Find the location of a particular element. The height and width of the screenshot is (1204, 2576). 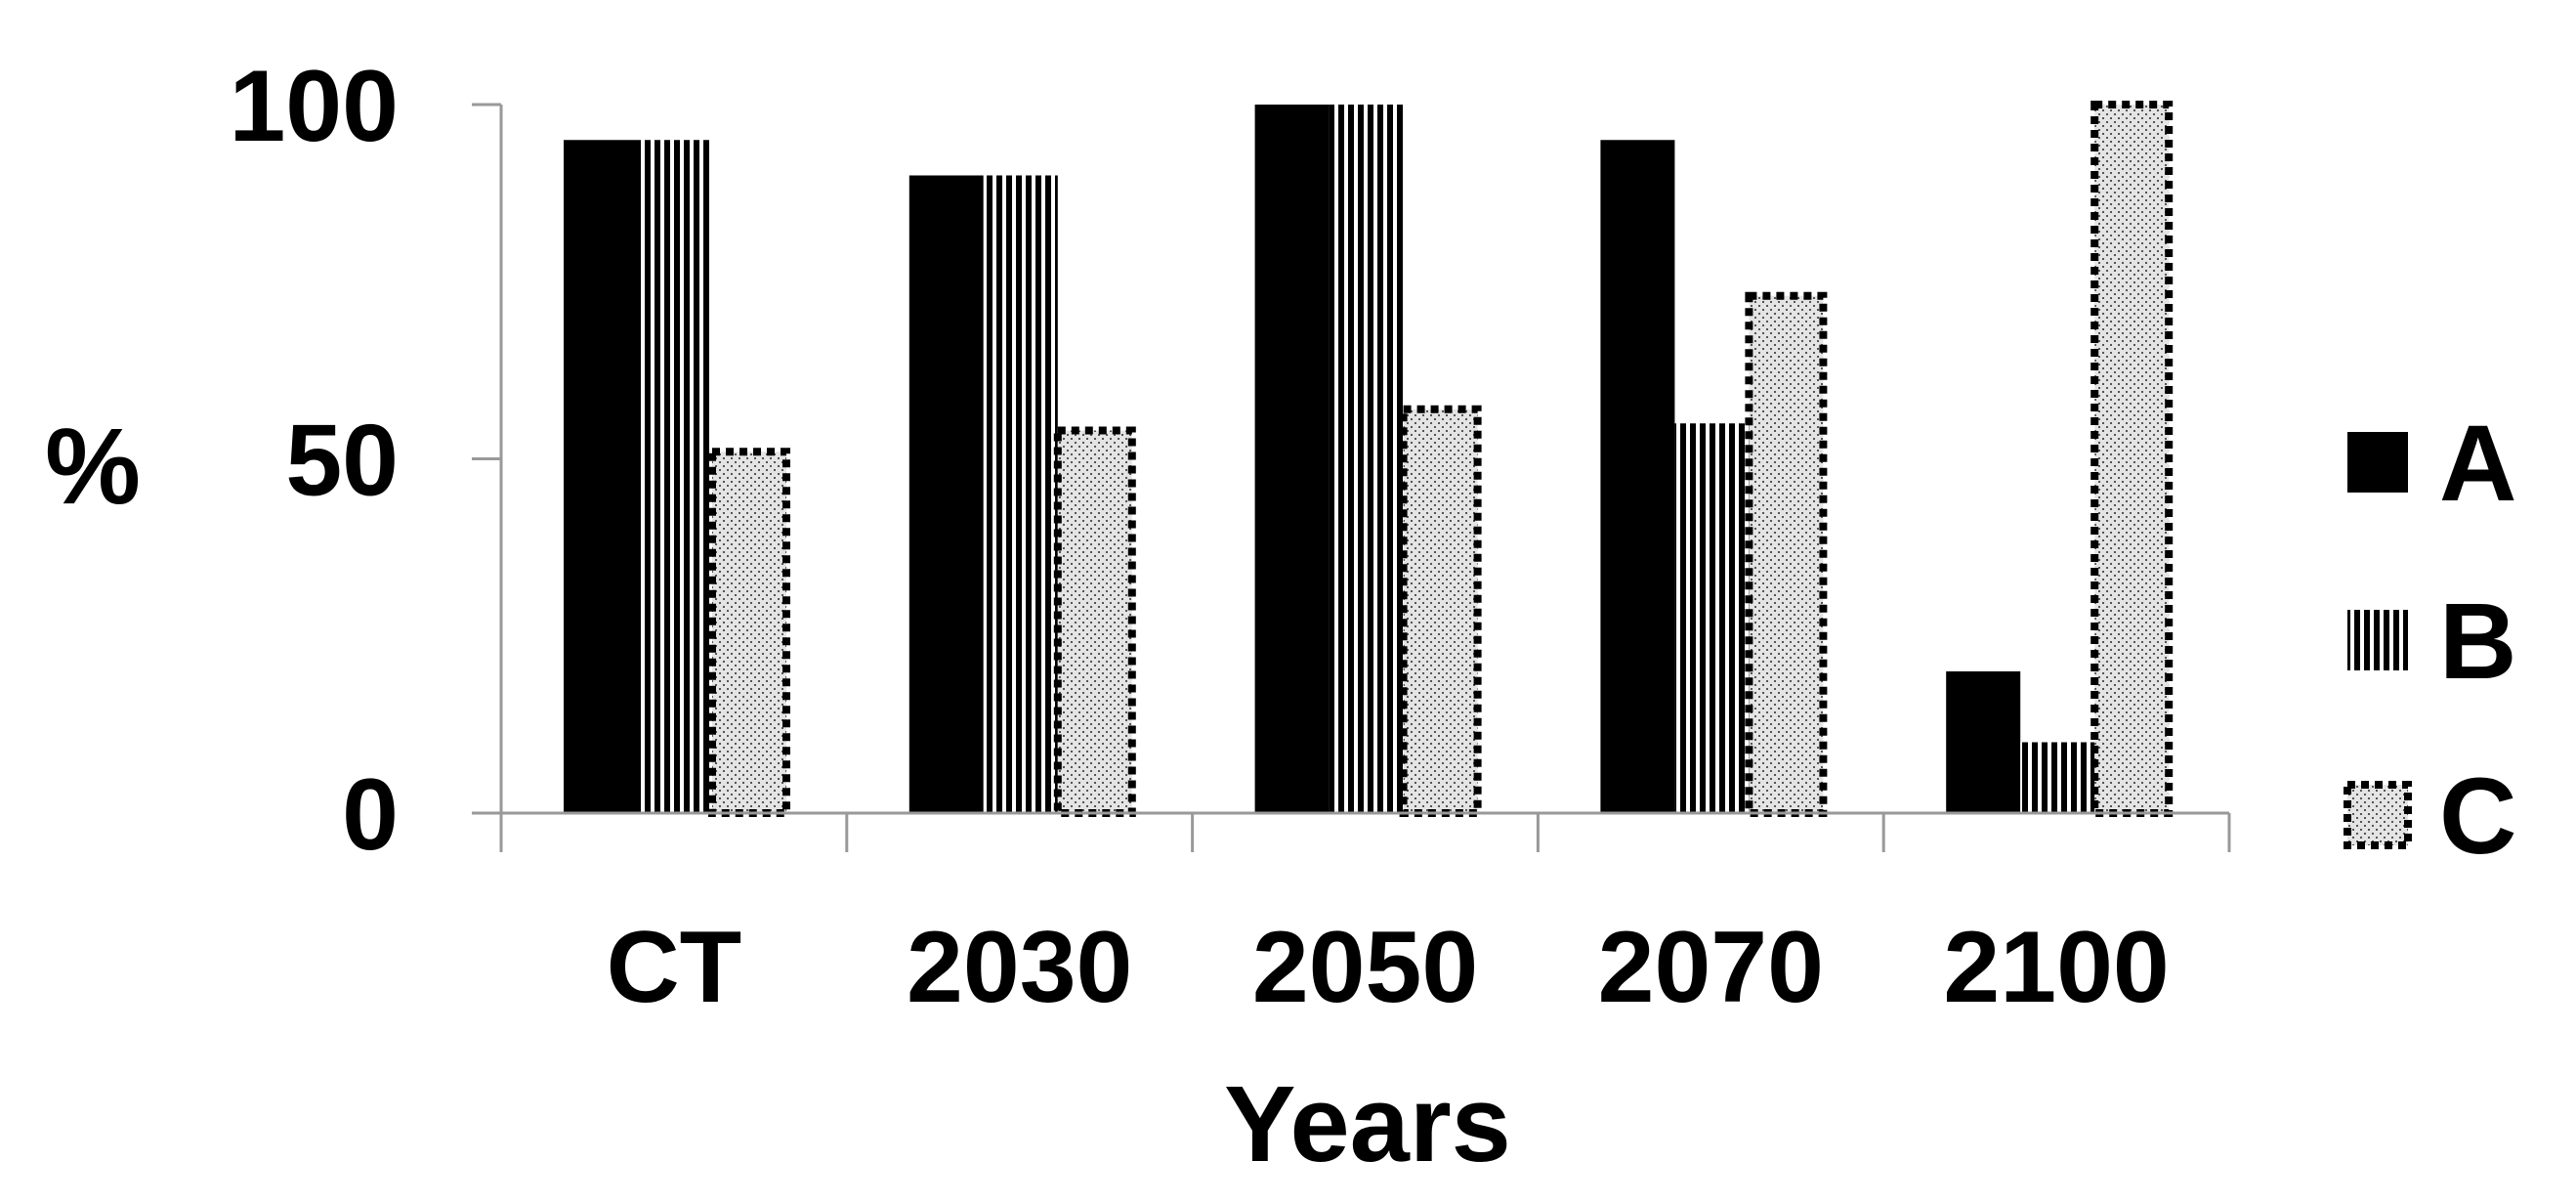

y-tick-label: 0 is located at coordinates (370, 815).